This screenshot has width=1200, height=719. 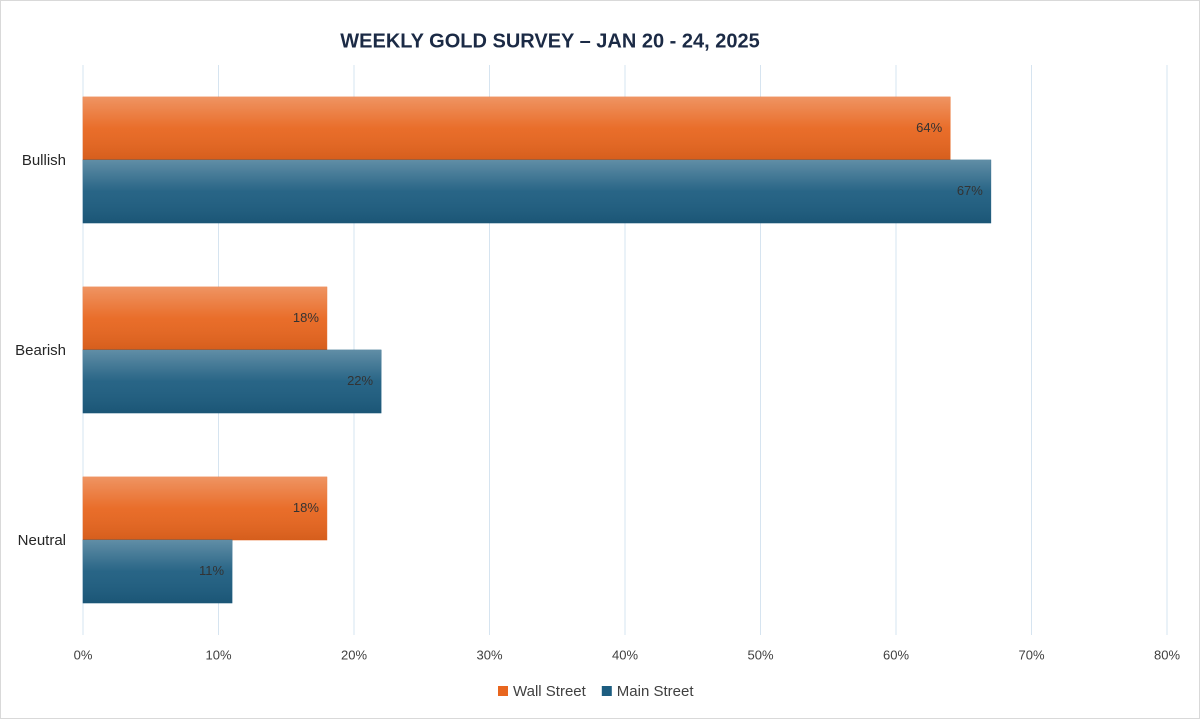 I want to click on x-tick-label: 80%, so click(x=1167, y=654).